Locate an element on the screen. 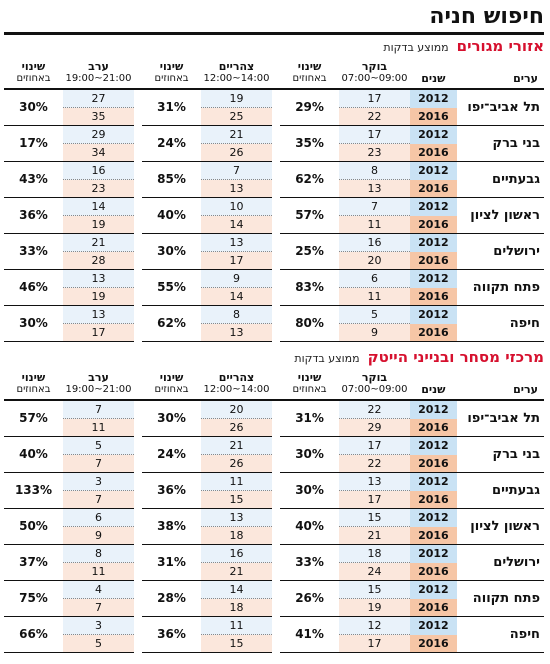 This screenshot has width=550, height=664. evening-2012: 29 is located at coordinates (98, 134).